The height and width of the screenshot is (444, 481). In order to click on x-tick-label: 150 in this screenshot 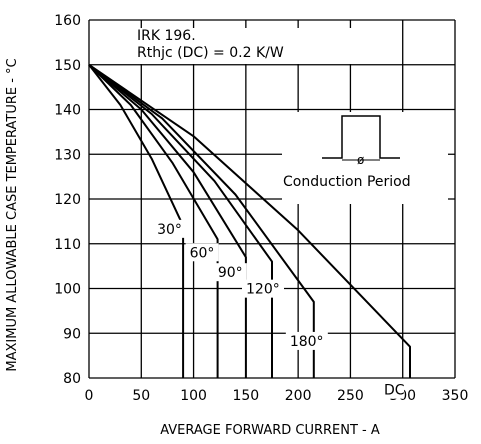, I will do `click(245, 396)`.